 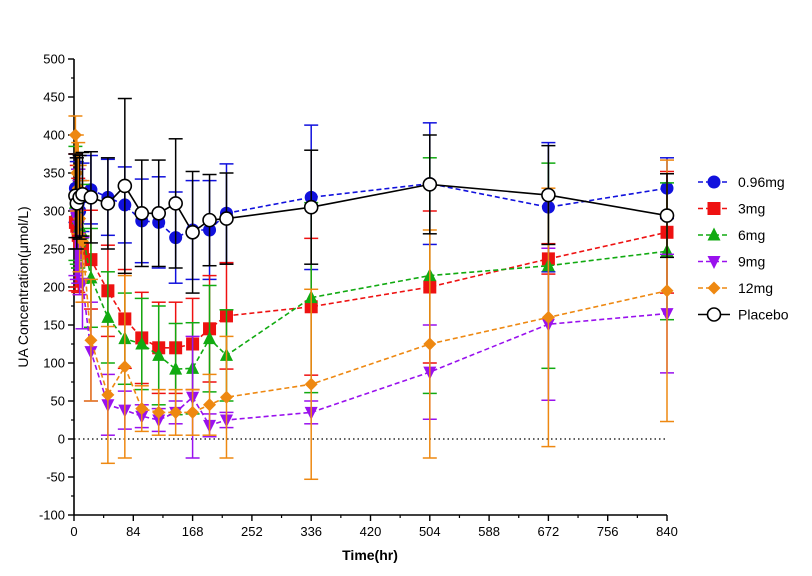 I want to click on y-tick-label: 100, so click(x=54, y=363).